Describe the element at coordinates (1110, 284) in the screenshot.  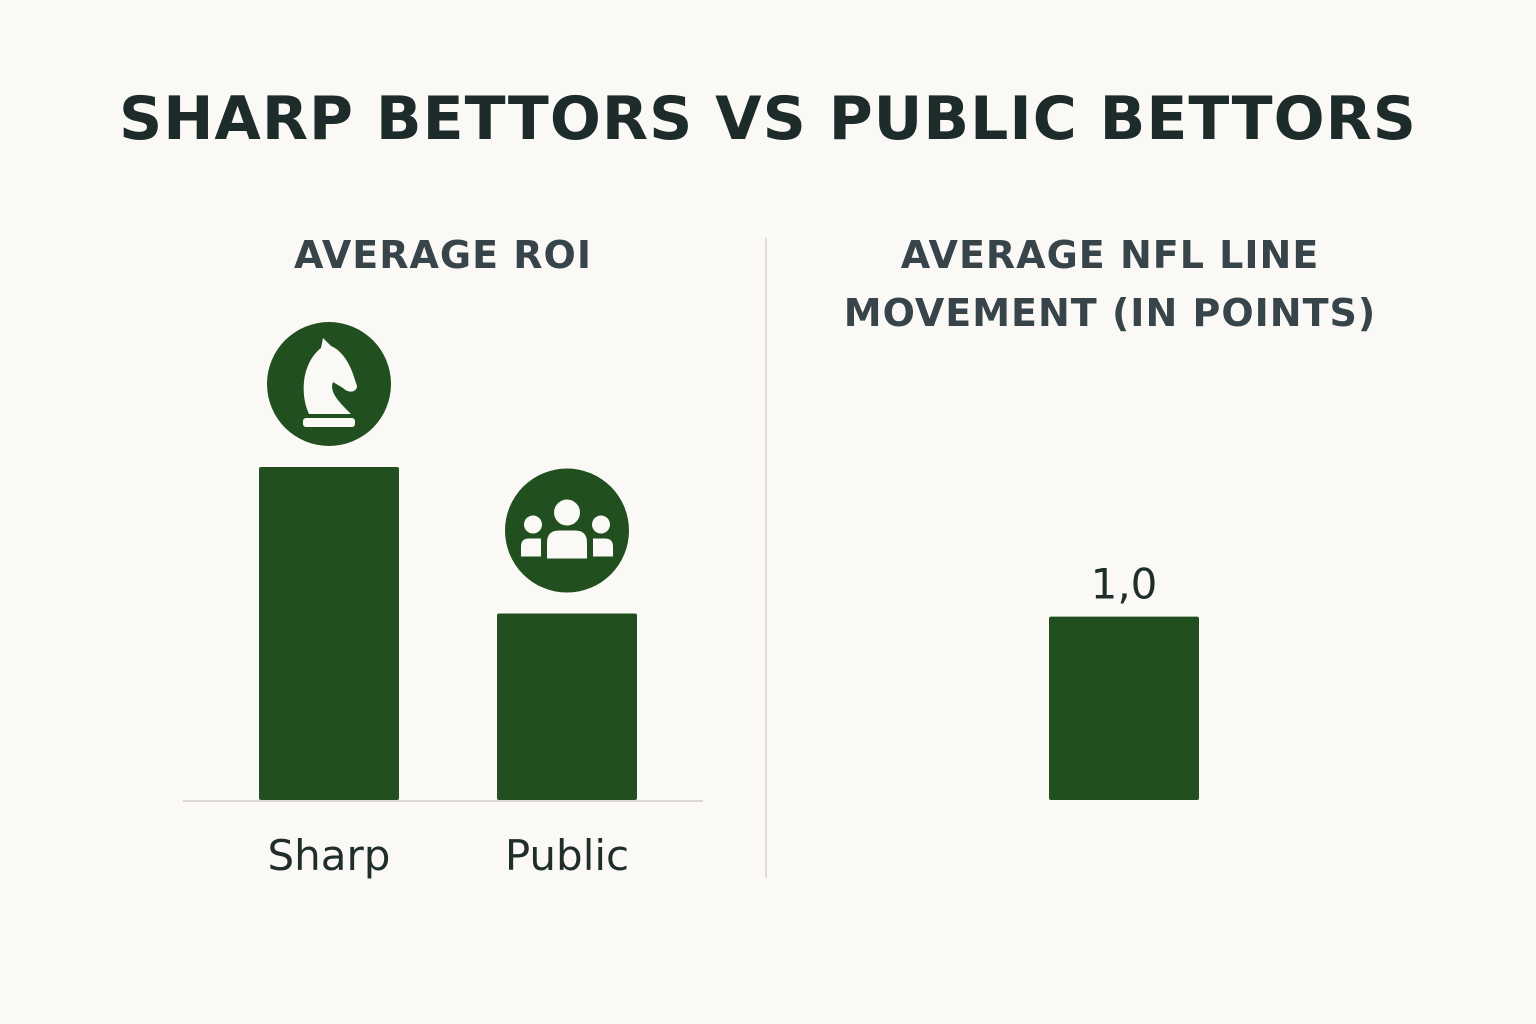
I see `nfl-chart-title: AVERAGE NFL LINE MOVEMENT (IN POINTS)` at that location.